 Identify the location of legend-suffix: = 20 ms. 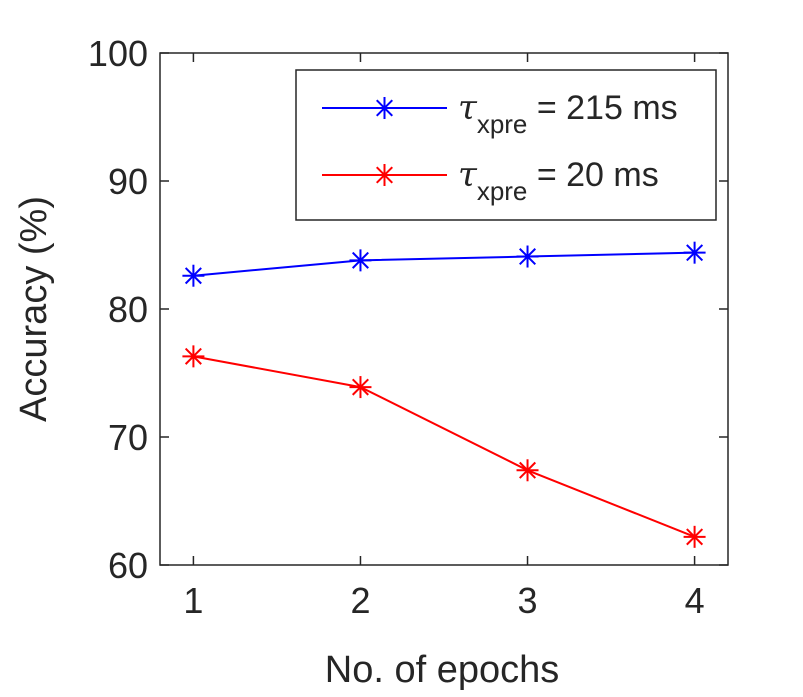
(592, 175).